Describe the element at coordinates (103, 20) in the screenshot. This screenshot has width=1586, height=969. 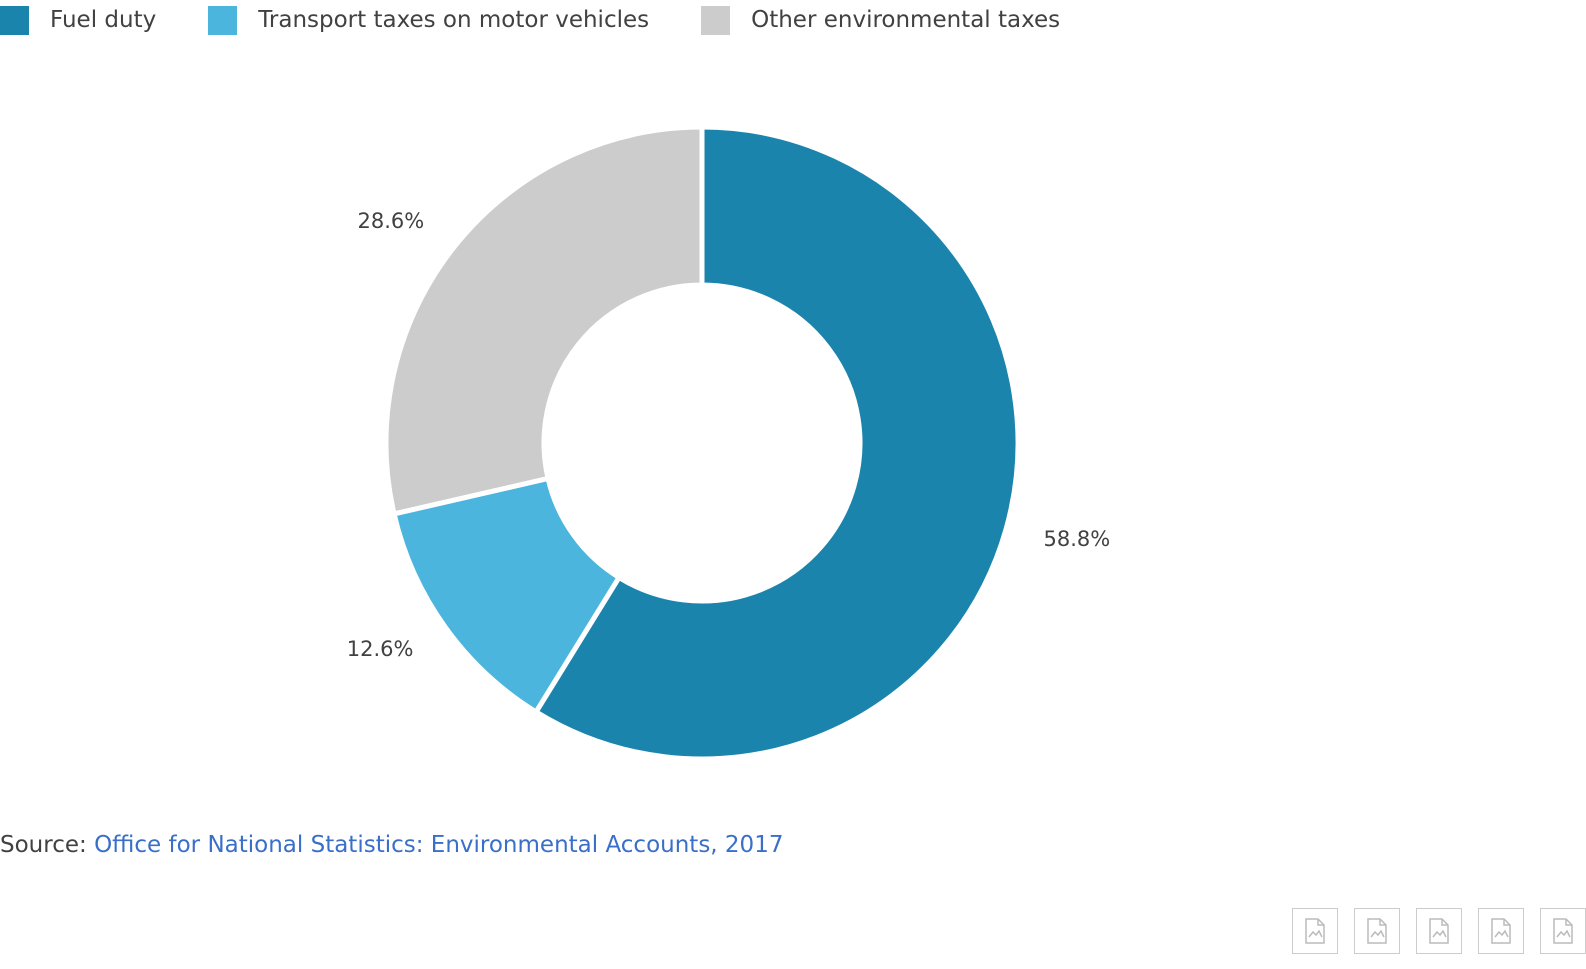
I see `legend-label: Fuel duty` at that location.